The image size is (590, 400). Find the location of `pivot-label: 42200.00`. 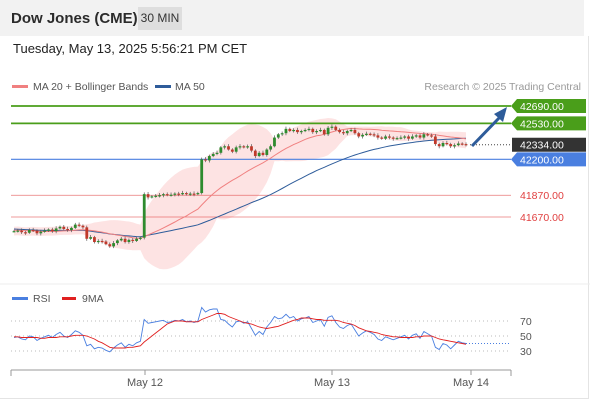

pivot-label: 42200.00 is located at coordinates (542, 160).